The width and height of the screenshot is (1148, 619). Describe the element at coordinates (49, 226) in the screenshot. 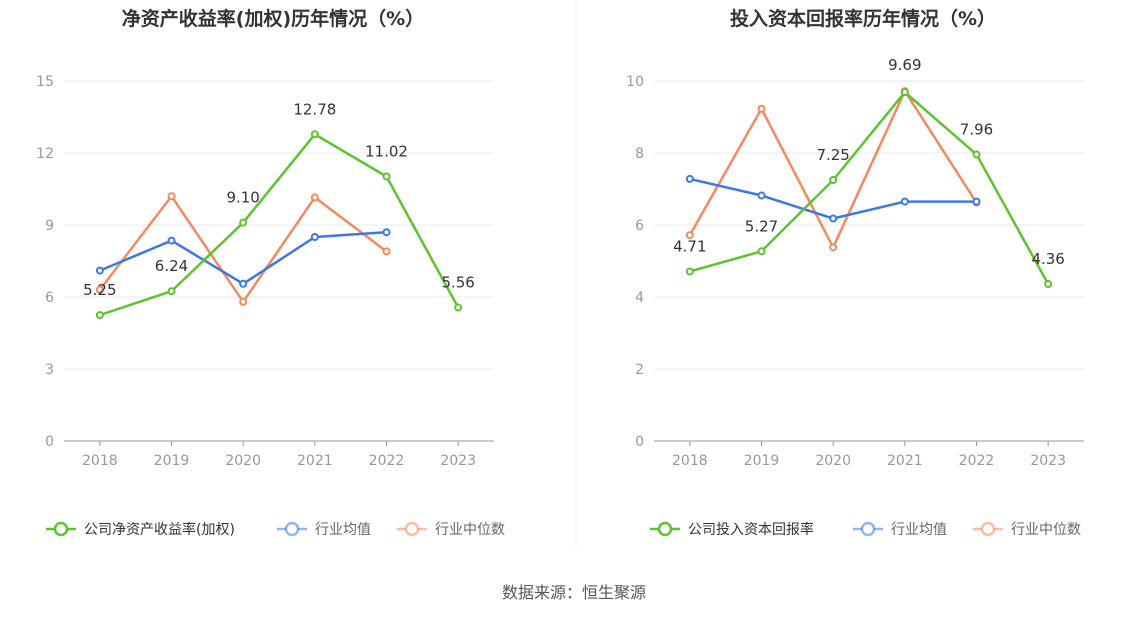

I see `roe-y-tick-label: 9` at that location.